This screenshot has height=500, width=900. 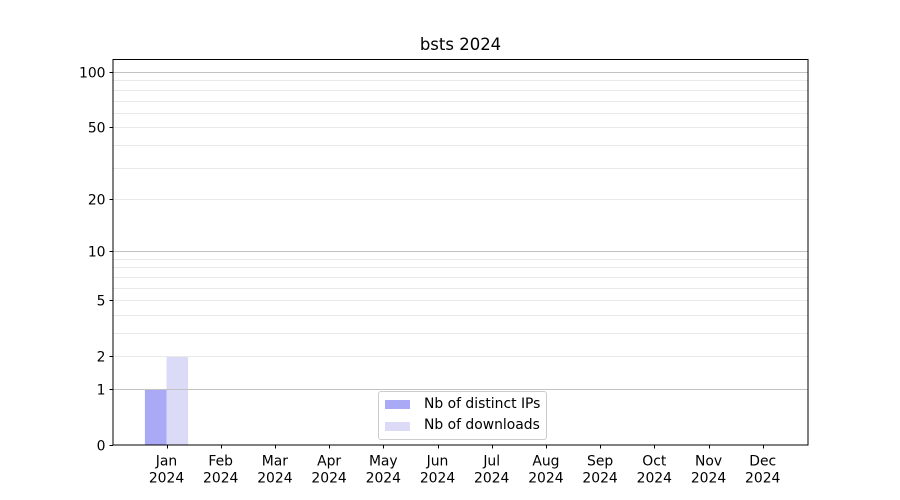 I want to click on x-tick-year-label-feb: 2024, so click(x=221, y=479).